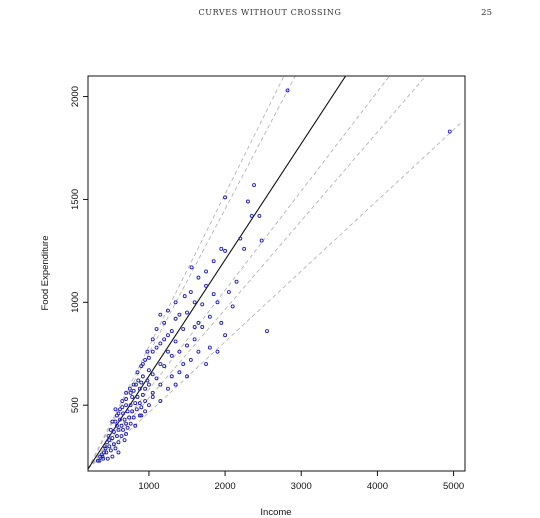 The width and height of the screenshot is (540, 518). Describe the element at coordinates (75, 405) in the screenshot. I see `y-tick-label: 500` at that location.